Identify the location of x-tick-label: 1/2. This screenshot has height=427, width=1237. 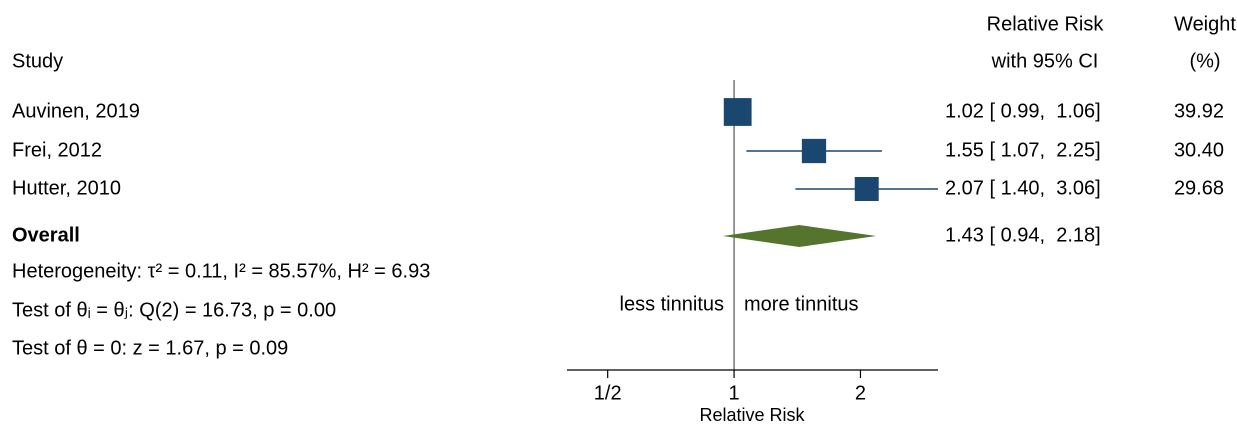
(608, 393).